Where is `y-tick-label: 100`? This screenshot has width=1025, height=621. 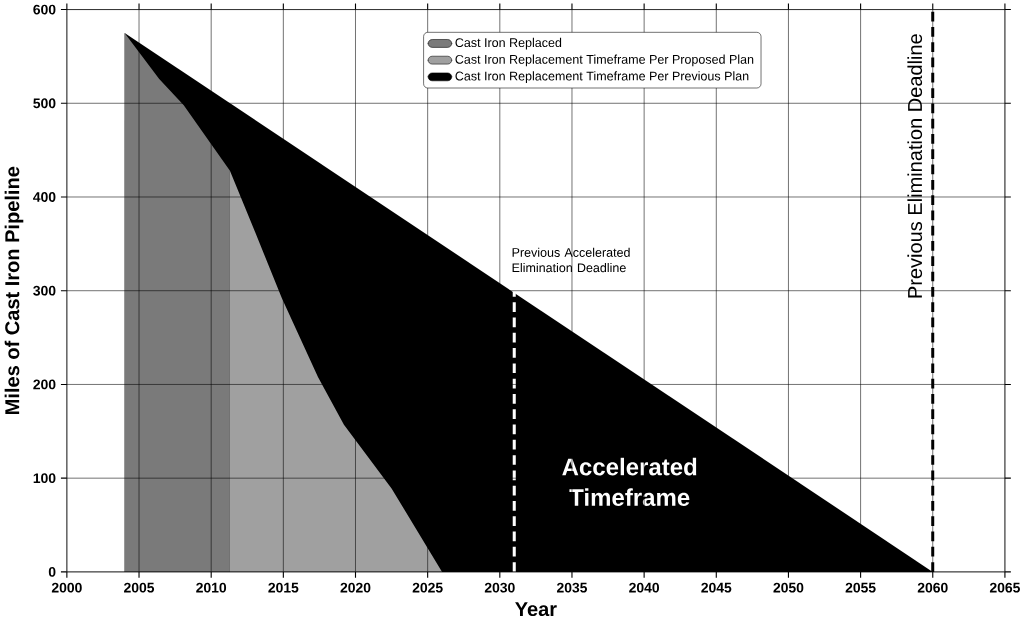 y-tick-label: 100 is located at coordinates (44, 478).